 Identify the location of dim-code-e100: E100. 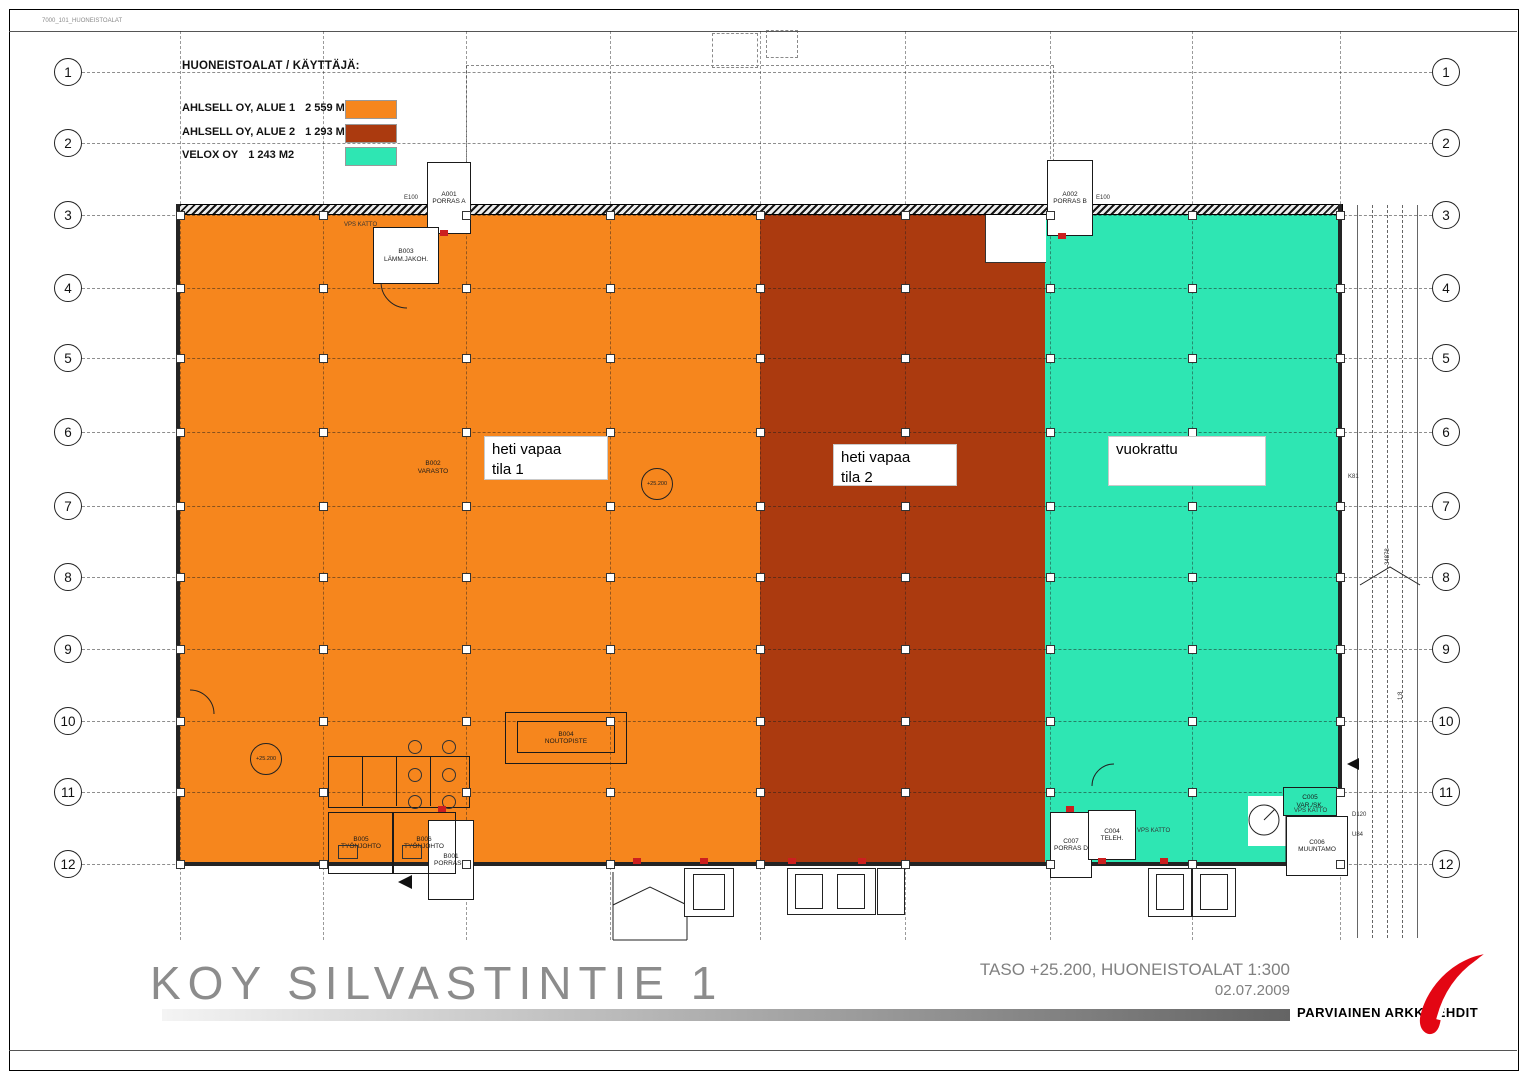
(411, 198).